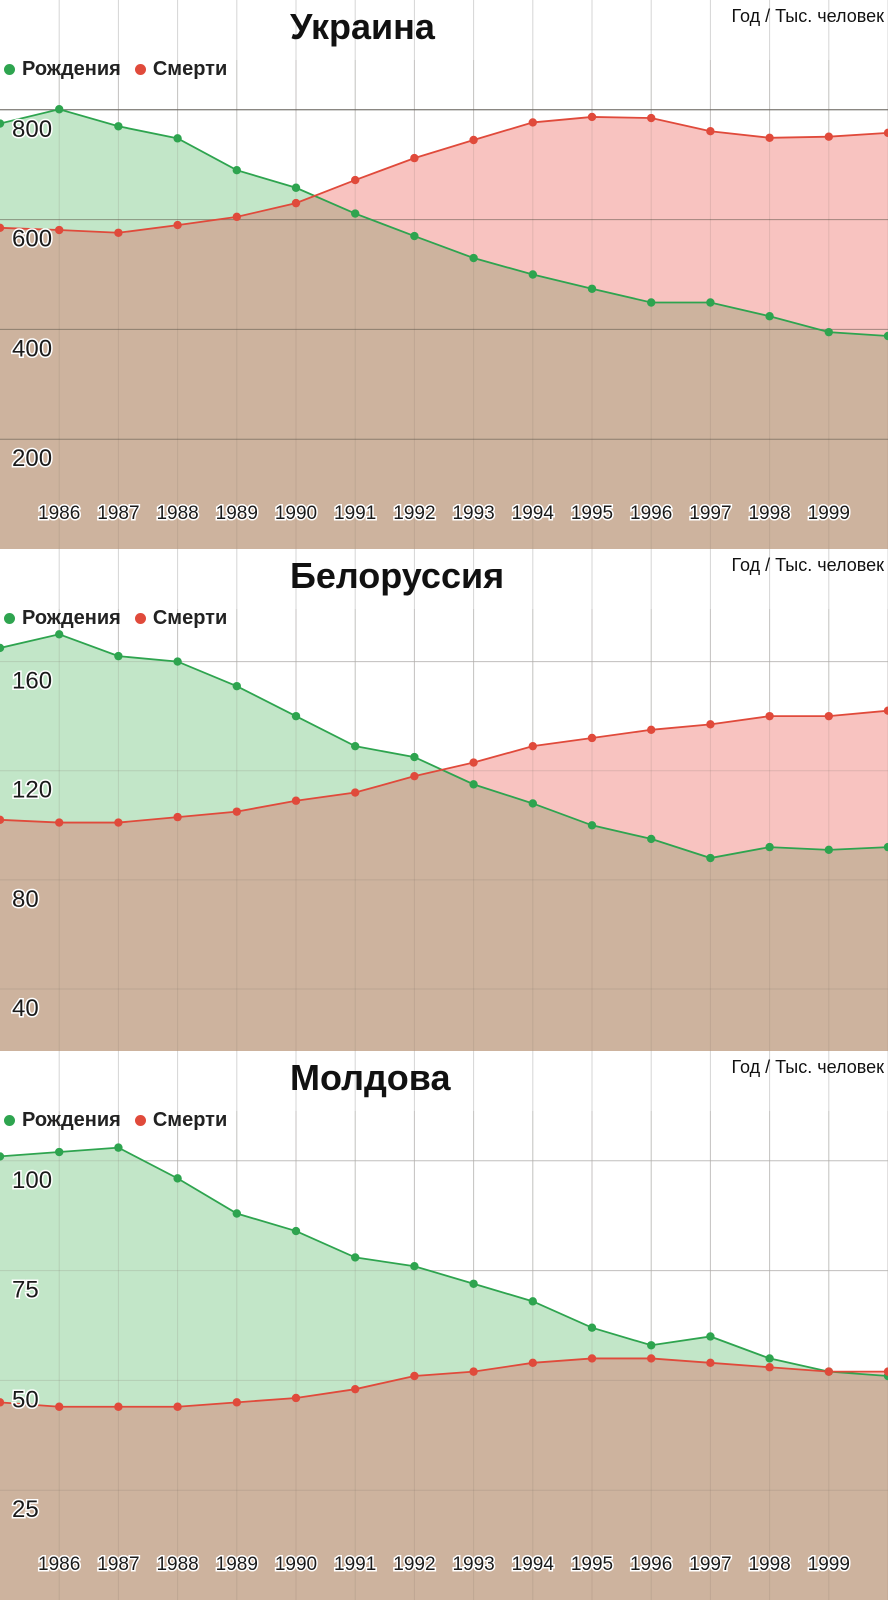  I want to click on x-tick-label: 1987, so click(118, 513).